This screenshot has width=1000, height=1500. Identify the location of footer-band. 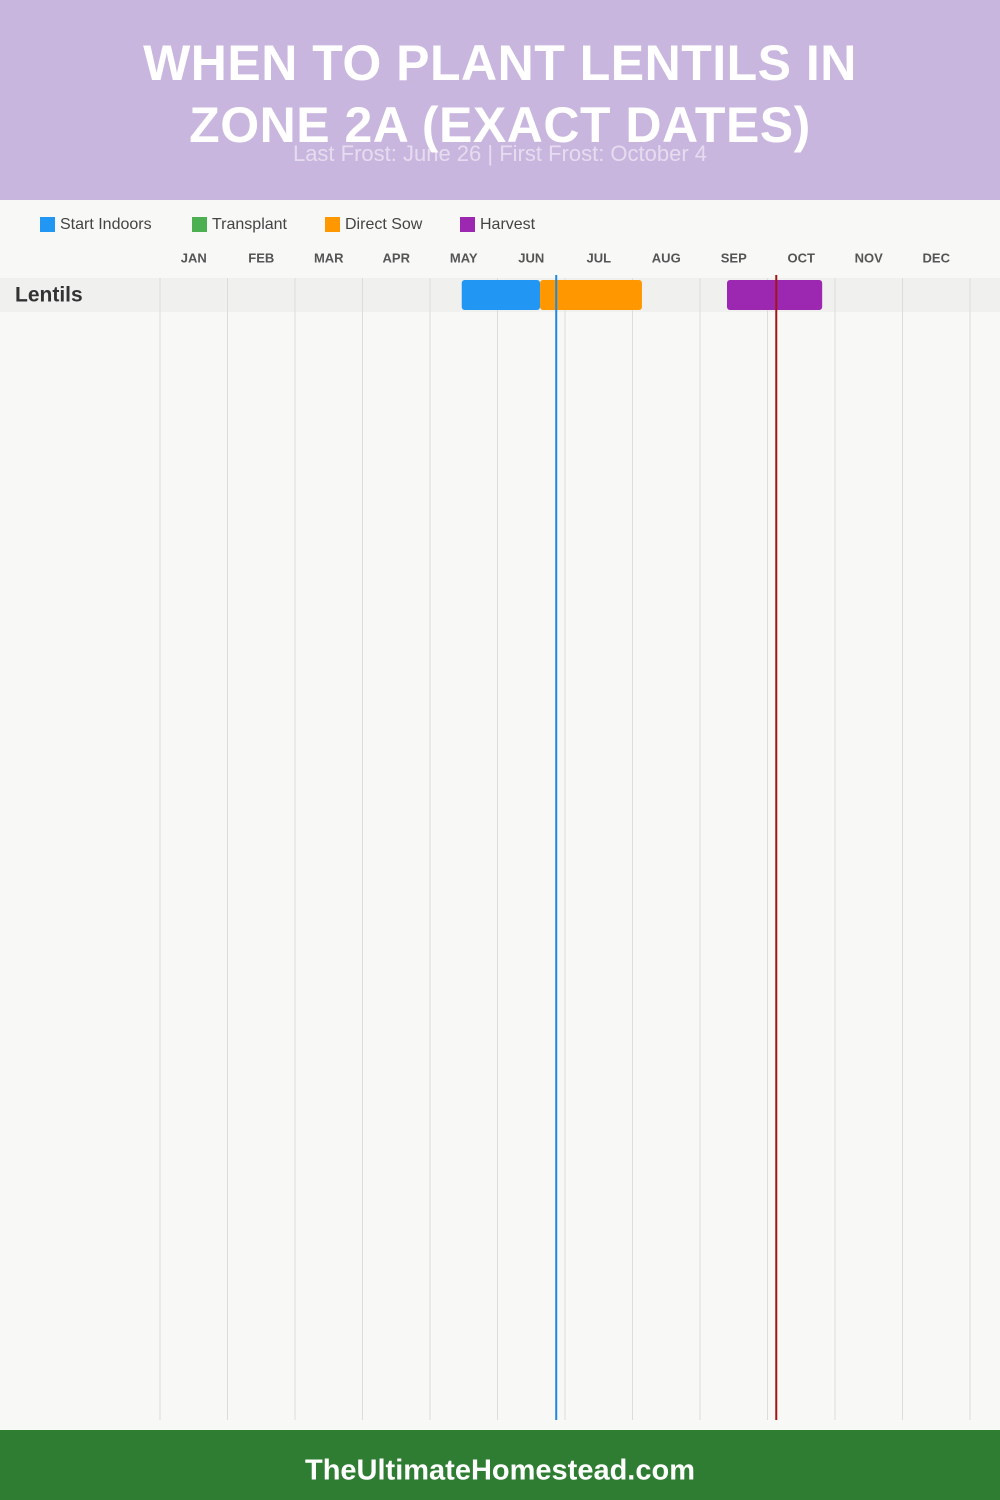
(500, 1465).